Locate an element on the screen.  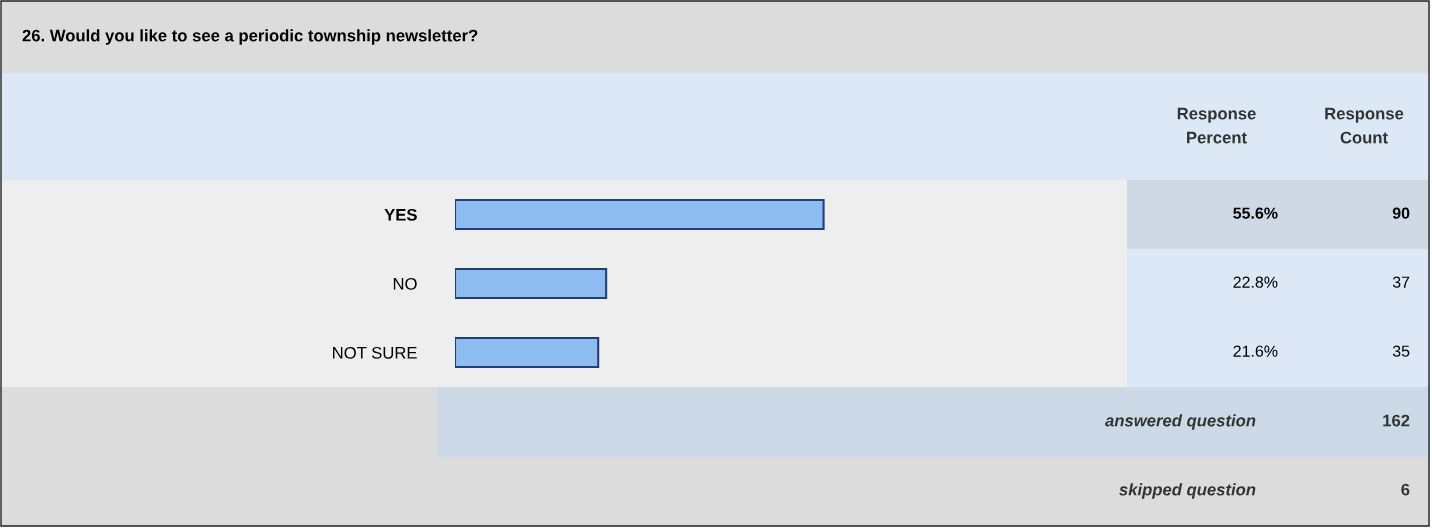
text: 37 is located at coordinates (1401, 282).